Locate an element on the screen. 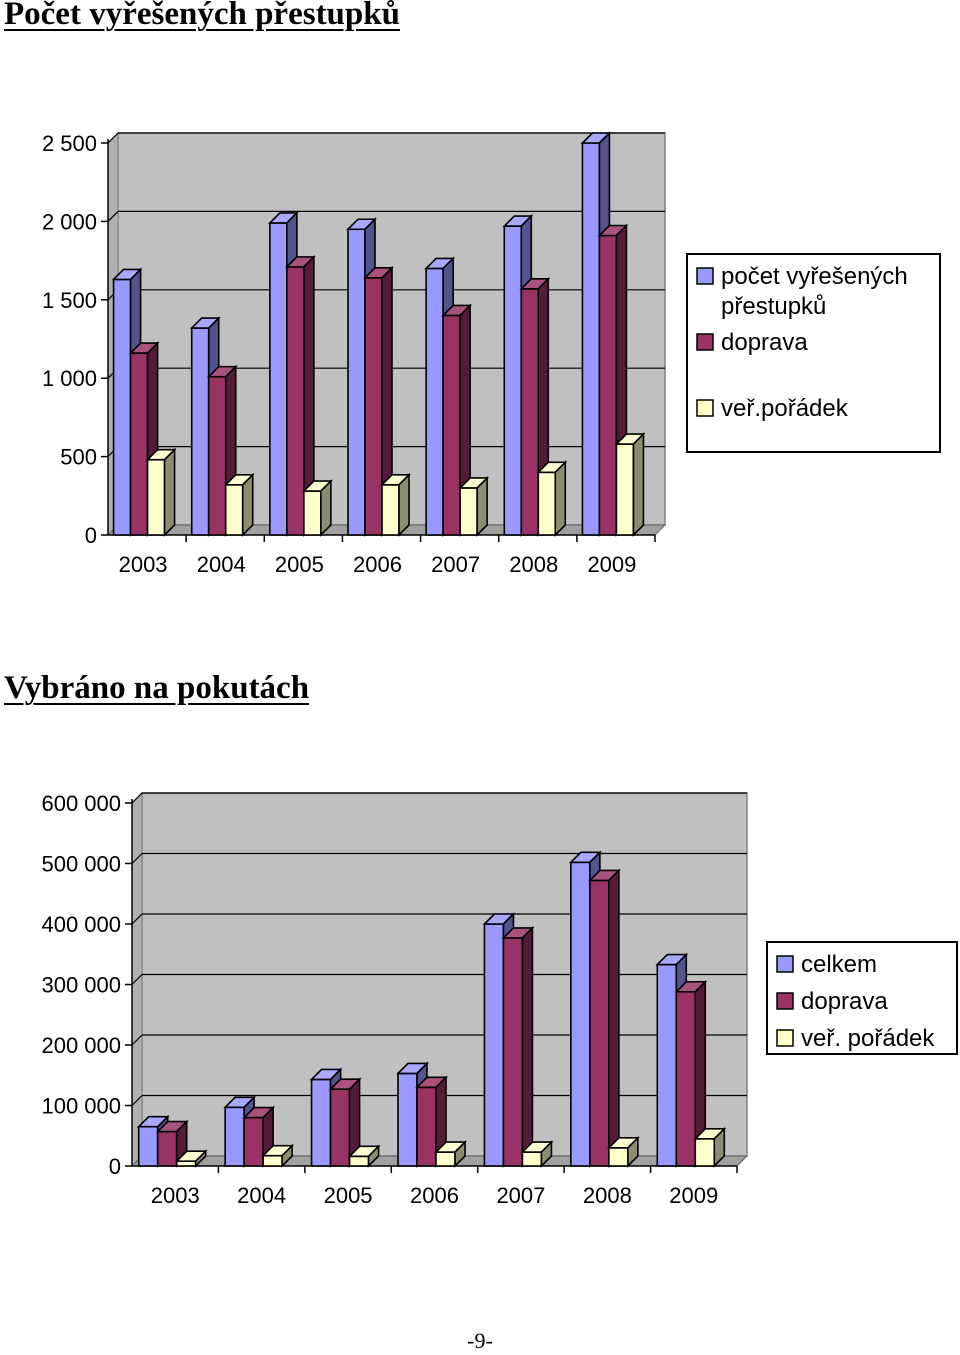 This screenshot has height=1355, width=960. y-tick-label: 100 000 is located at coordinates (81, 1106).